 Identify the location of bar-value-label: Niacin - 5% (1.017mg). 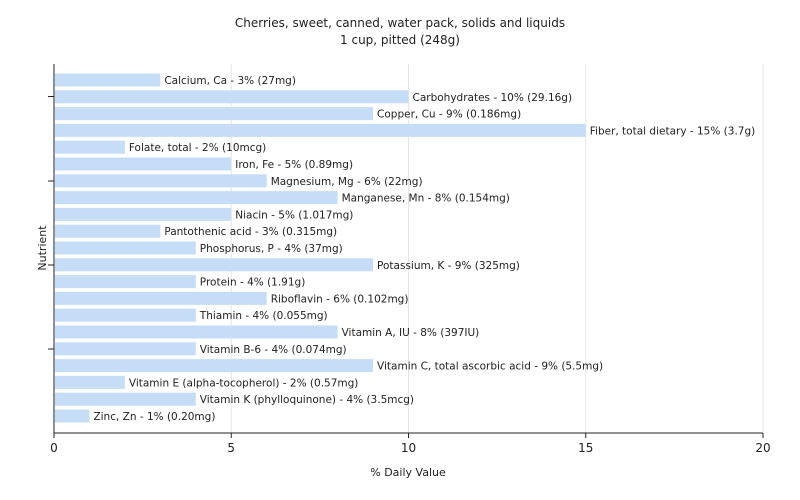
(294, 215).